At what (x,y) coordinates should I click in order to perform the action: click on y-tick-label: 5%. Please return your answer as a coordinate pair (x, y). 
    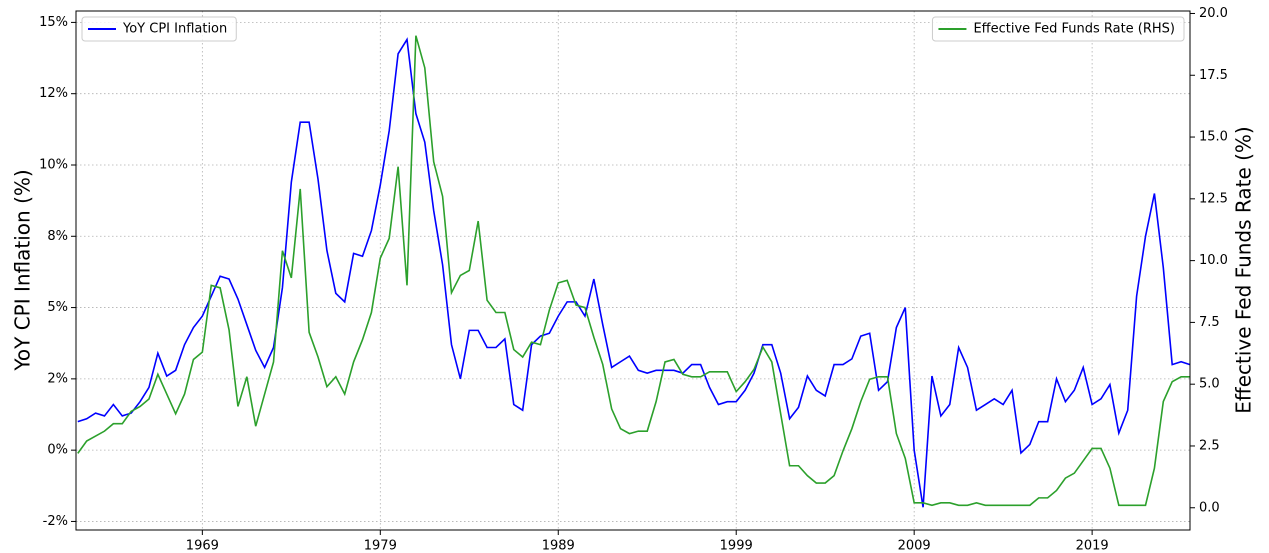
    Looking at the image, I should click on (57, 307).